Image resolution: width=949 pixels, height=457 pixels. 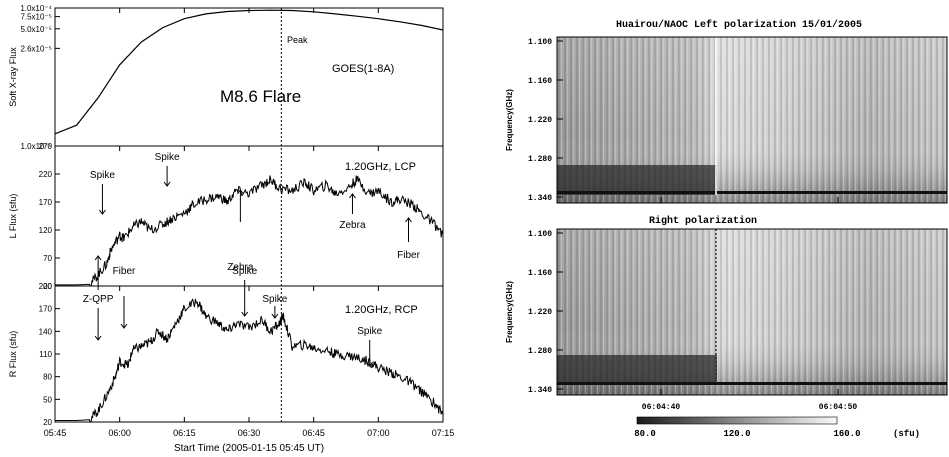 What do you see at coordinates (47, 399) in the screenshot?
I see `rcp-ytick-label: 50` at bounding box center [47, 399].